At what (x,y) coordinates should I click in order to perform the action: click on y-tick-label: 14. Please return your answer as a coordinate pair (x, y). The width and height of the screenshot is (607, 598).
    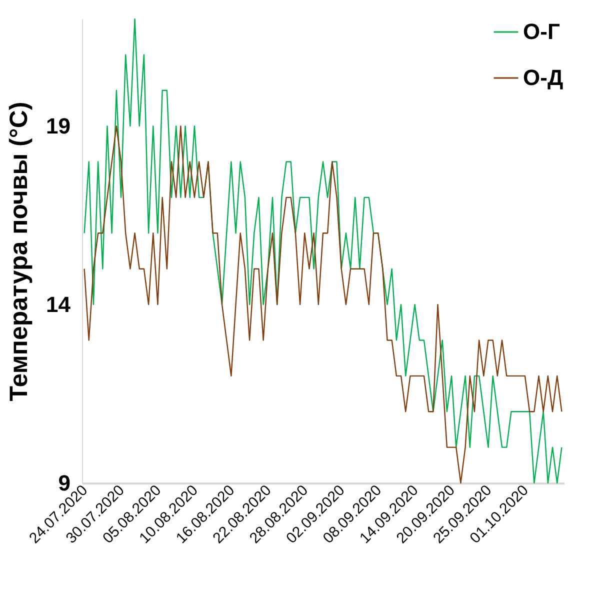
    Looking at the image, I should click on (59, 305).